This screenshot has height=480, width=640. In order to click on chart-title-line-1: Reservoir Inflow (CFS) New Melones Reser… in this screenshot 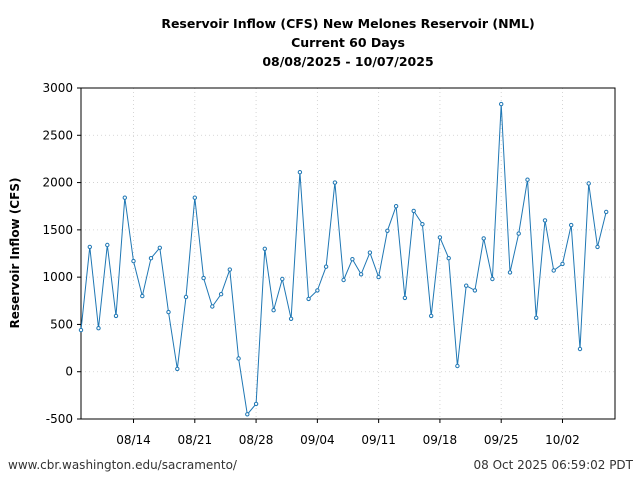, I will do `click(347, 23)`.